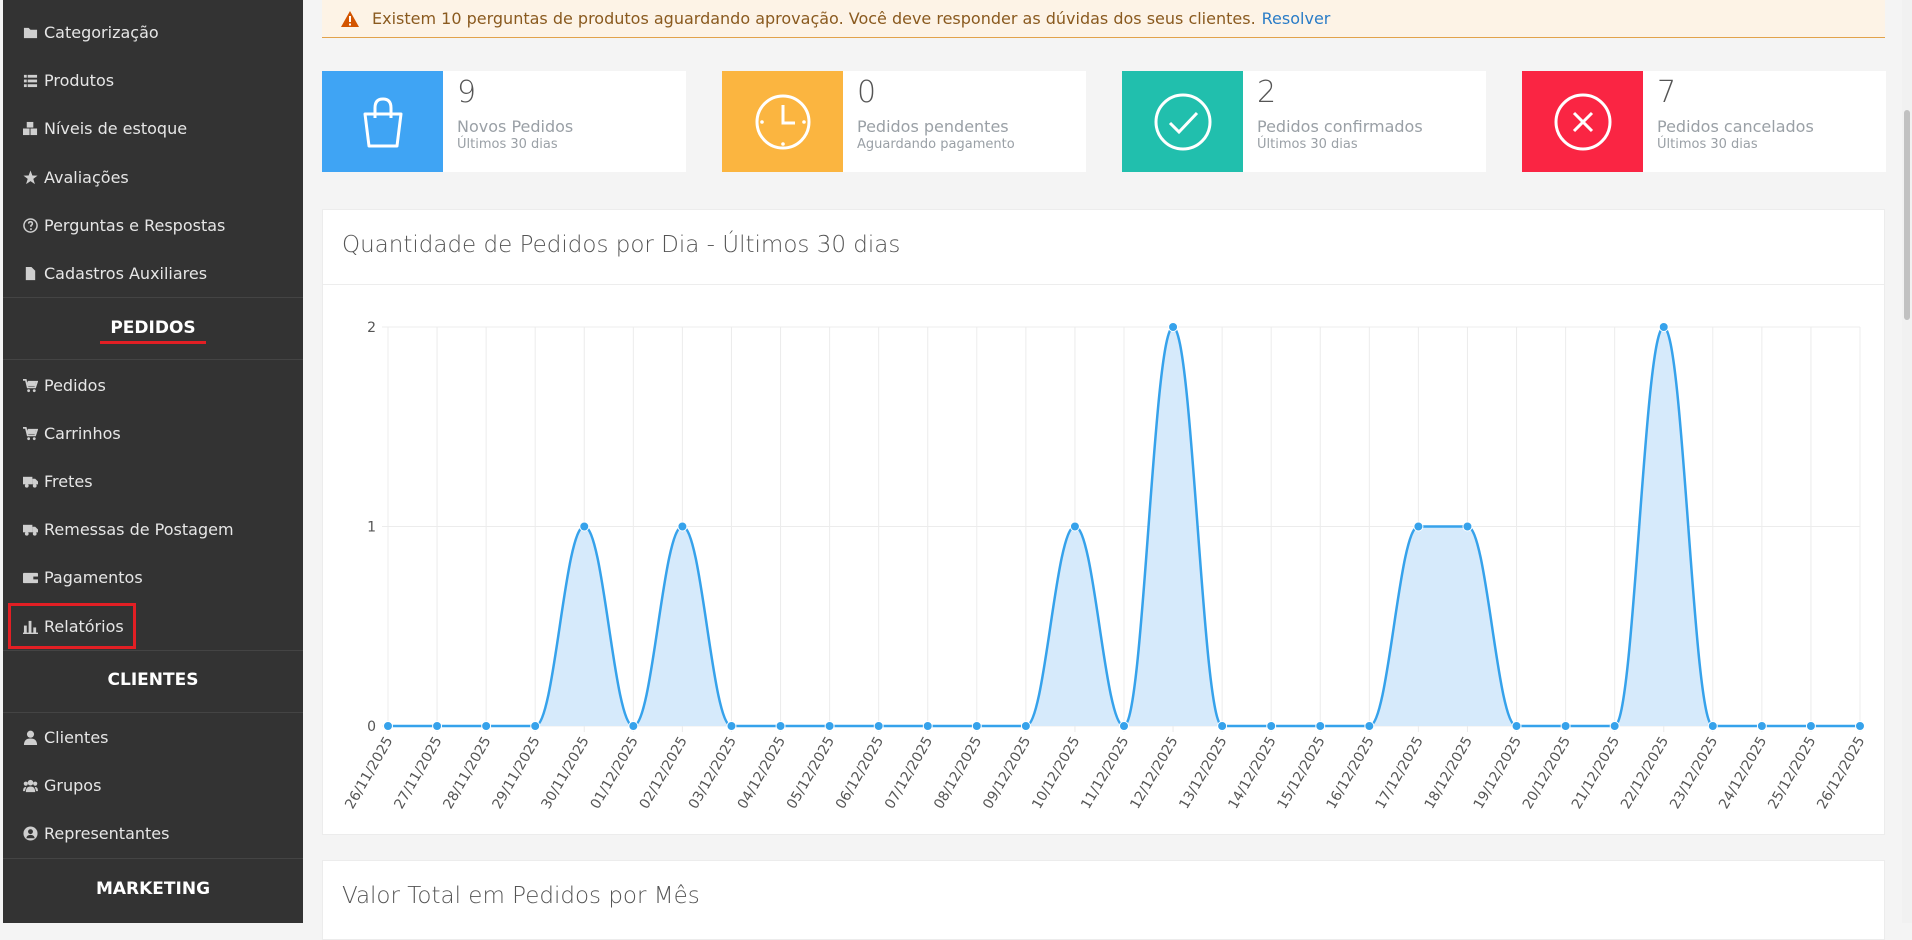 The width and height of the screenshot is (1912, 940). I want to click on section-heading-marketing: MARKETING, so click(153, 889).